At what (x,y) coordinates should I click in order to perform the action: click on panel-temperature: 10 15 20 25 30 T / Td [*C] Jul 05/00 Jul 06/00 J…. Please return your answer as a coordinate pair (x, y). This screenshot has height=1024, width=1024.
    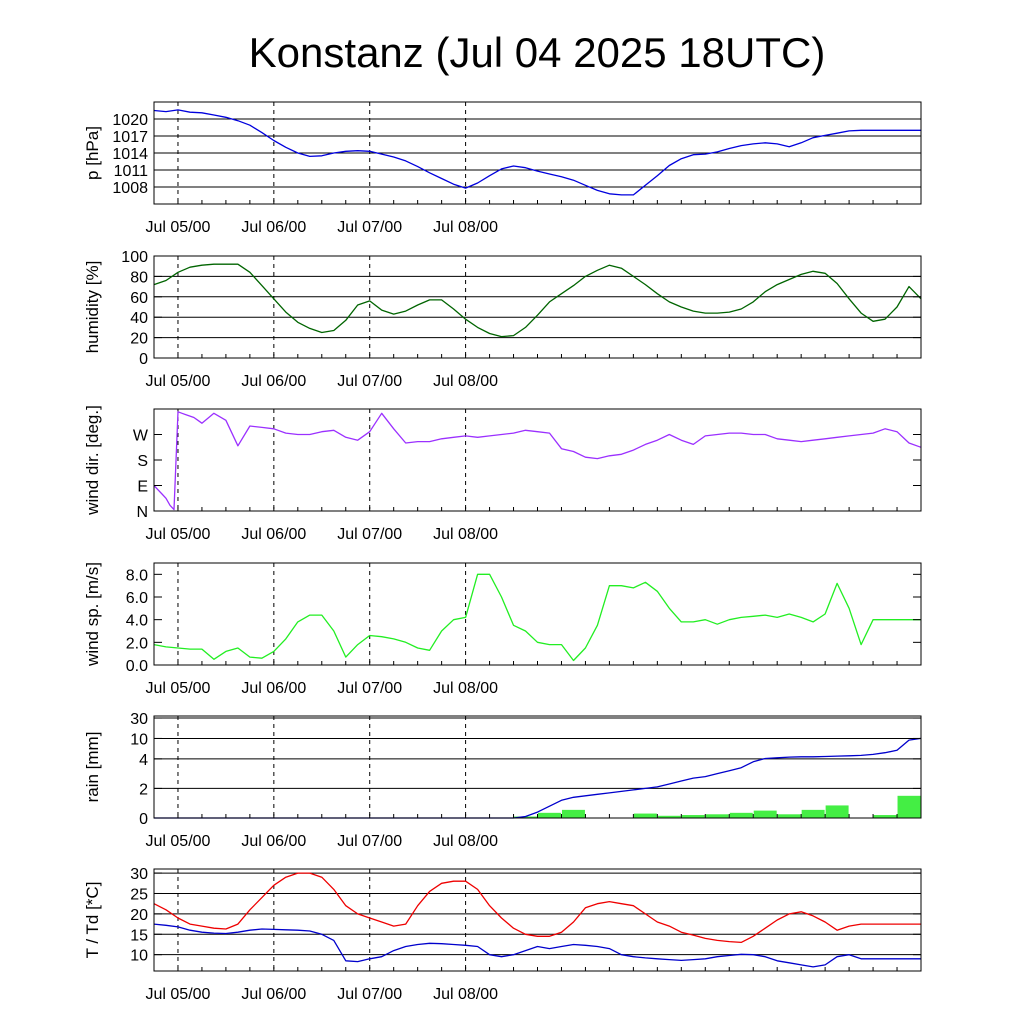
    Looking at the image, I should click on (502, 934).